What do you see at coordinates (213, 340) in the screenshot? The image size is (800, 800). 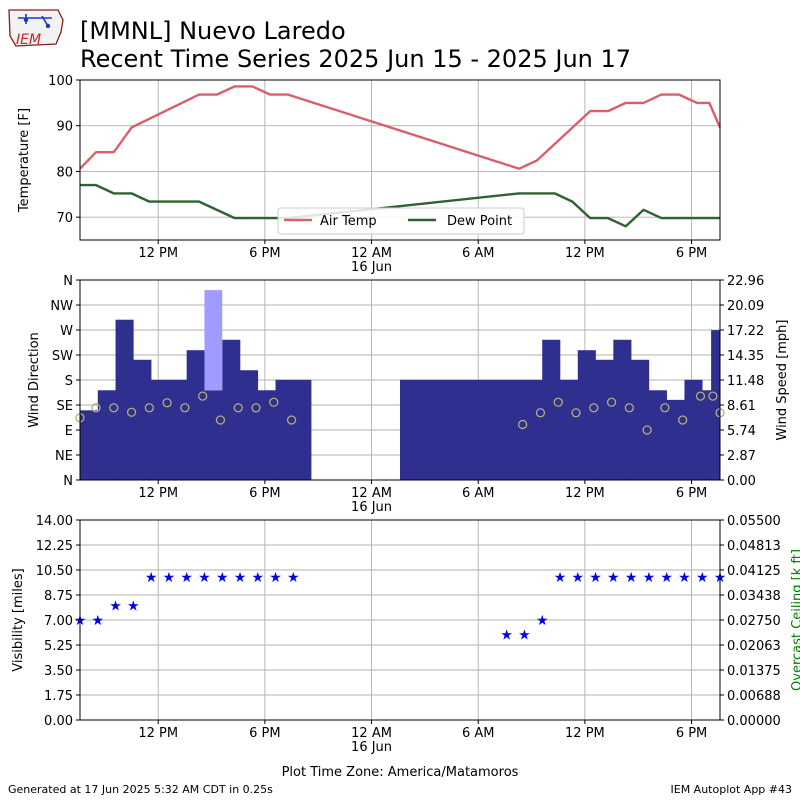 I see `wind-gust-bar` at bounding box center [213, 340].